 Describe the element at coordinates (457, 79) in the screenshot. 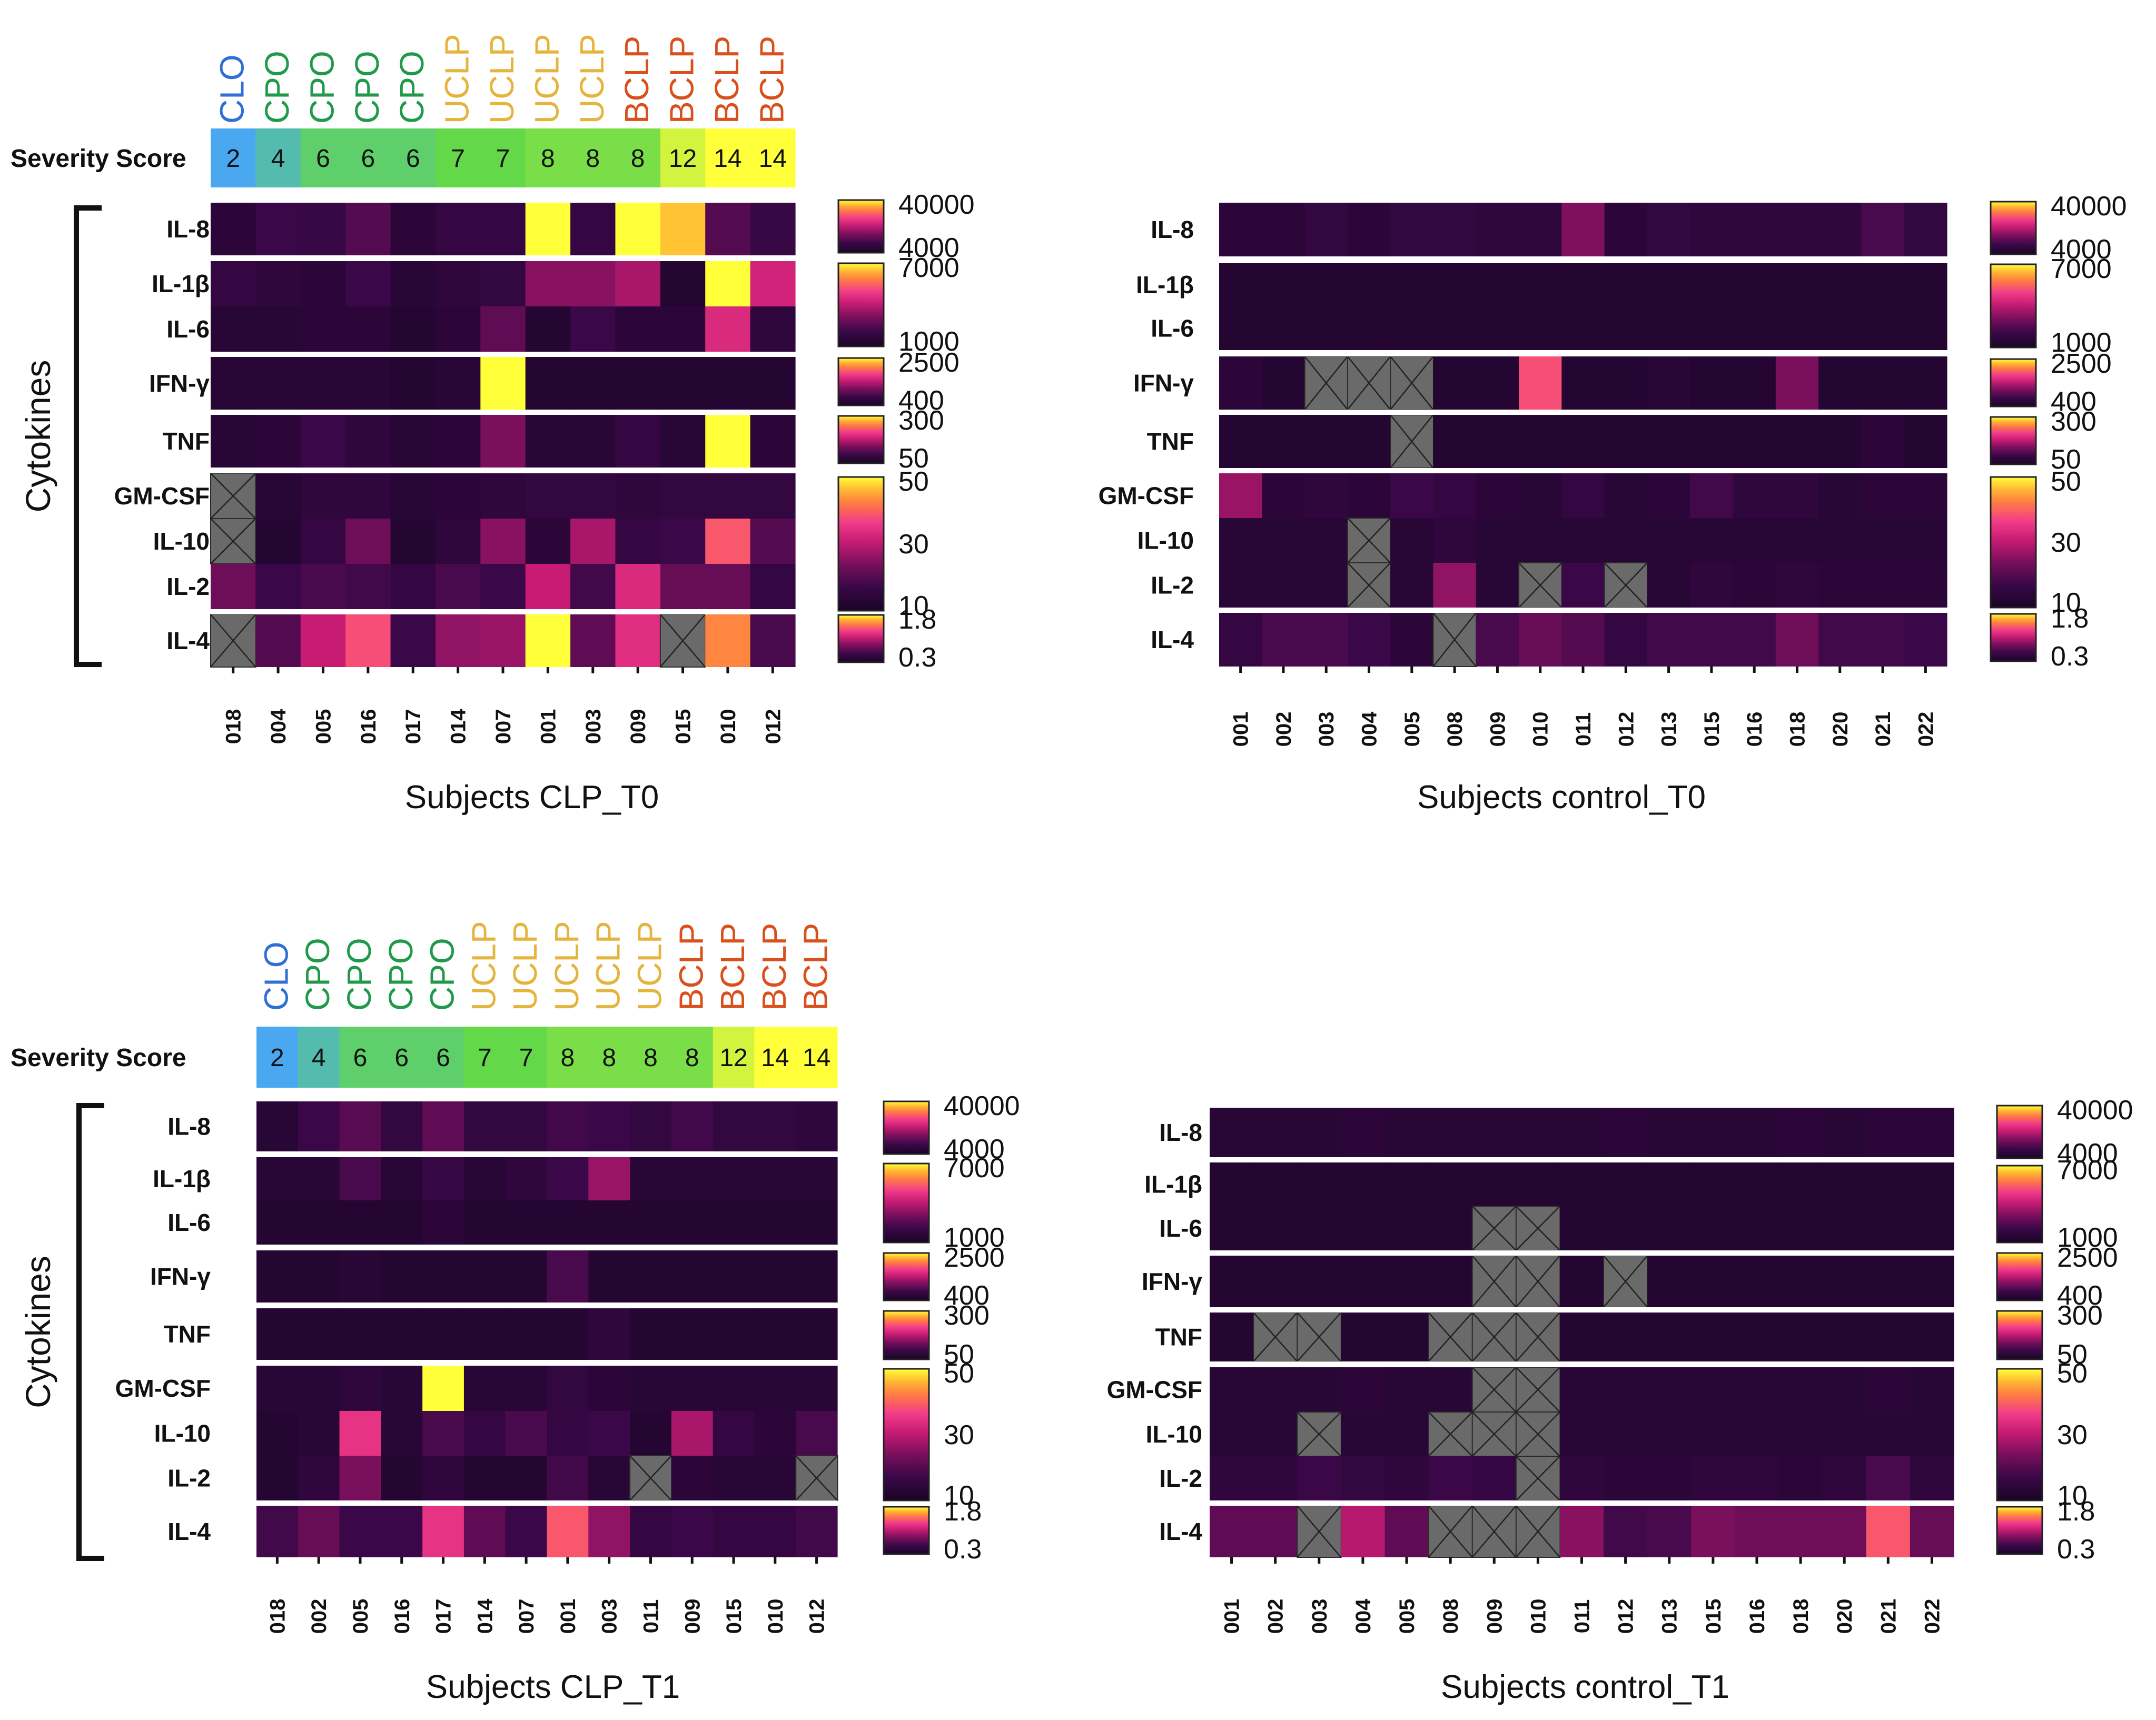

I see `group-label: UCLP` at that location.